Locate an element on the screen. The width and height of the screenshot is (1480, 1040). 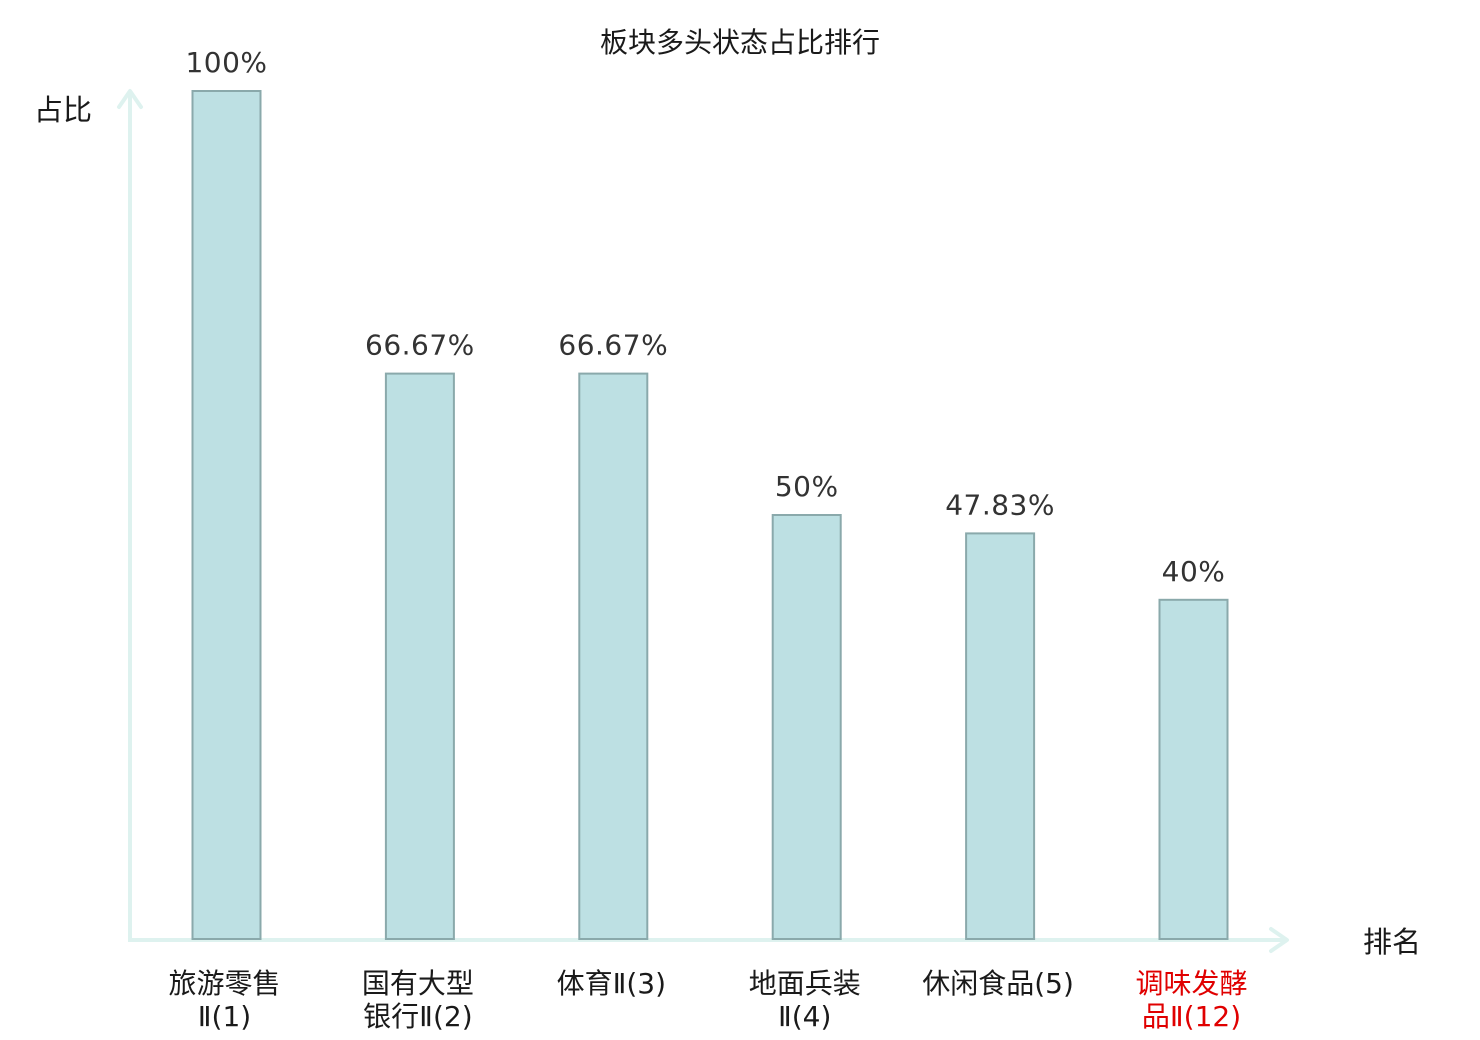
data-label: 100% is located at coordinates (226, 62).